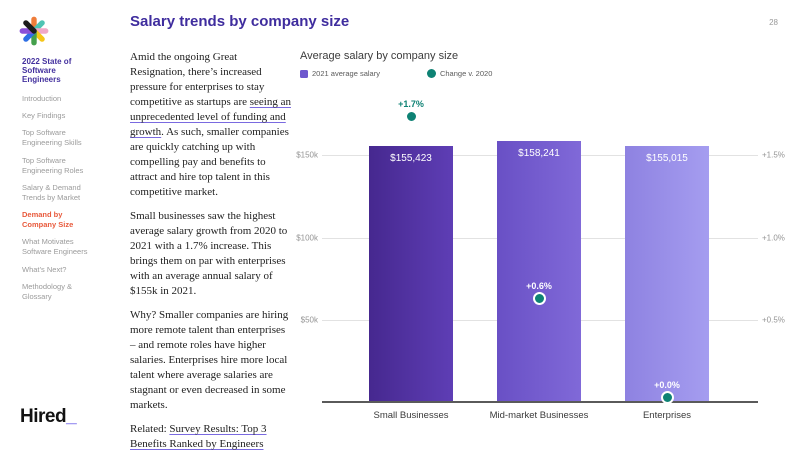  Describe the element at coordinates (411, 273) in the screenshot. I see `bar-small-businesses: $155,423` at that location.